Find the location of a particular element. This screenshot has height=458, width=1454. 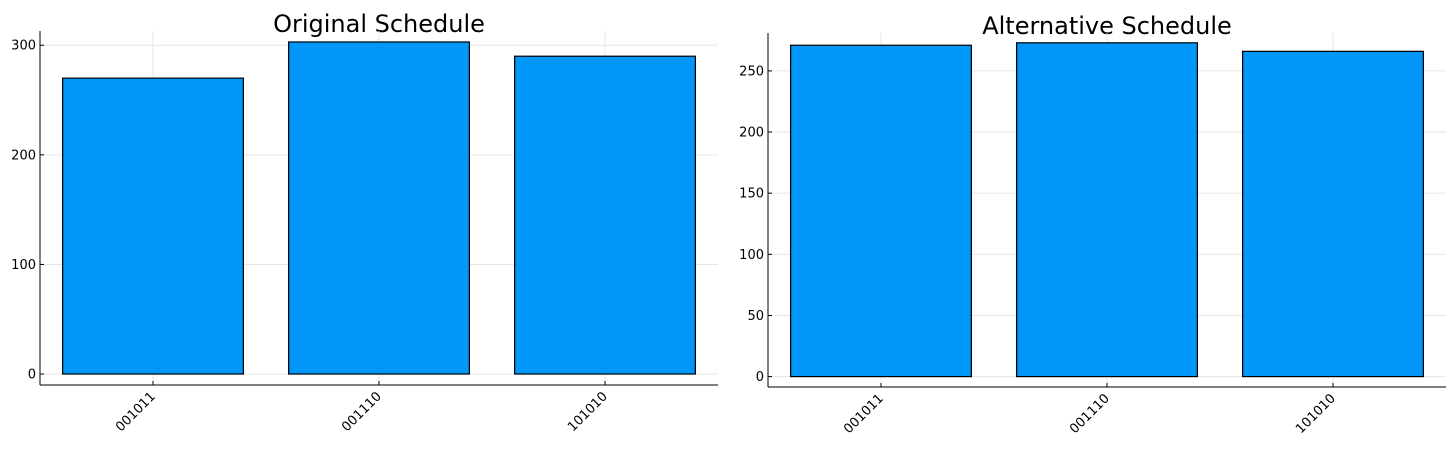

y-tick-label: 250 is located at coordinates (751, 71).